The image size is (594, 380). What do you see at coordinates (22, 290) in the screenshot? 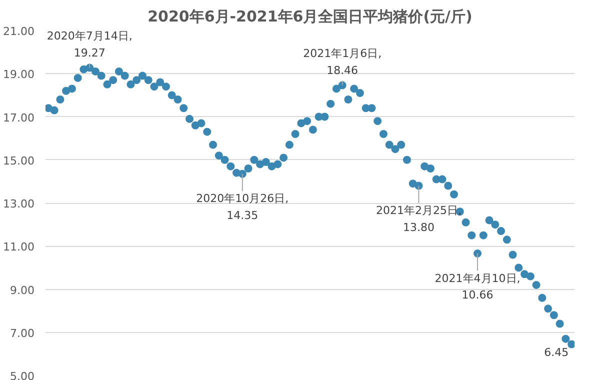
I see `y-tick-label: 9.00` at bounding box center [22, 290].